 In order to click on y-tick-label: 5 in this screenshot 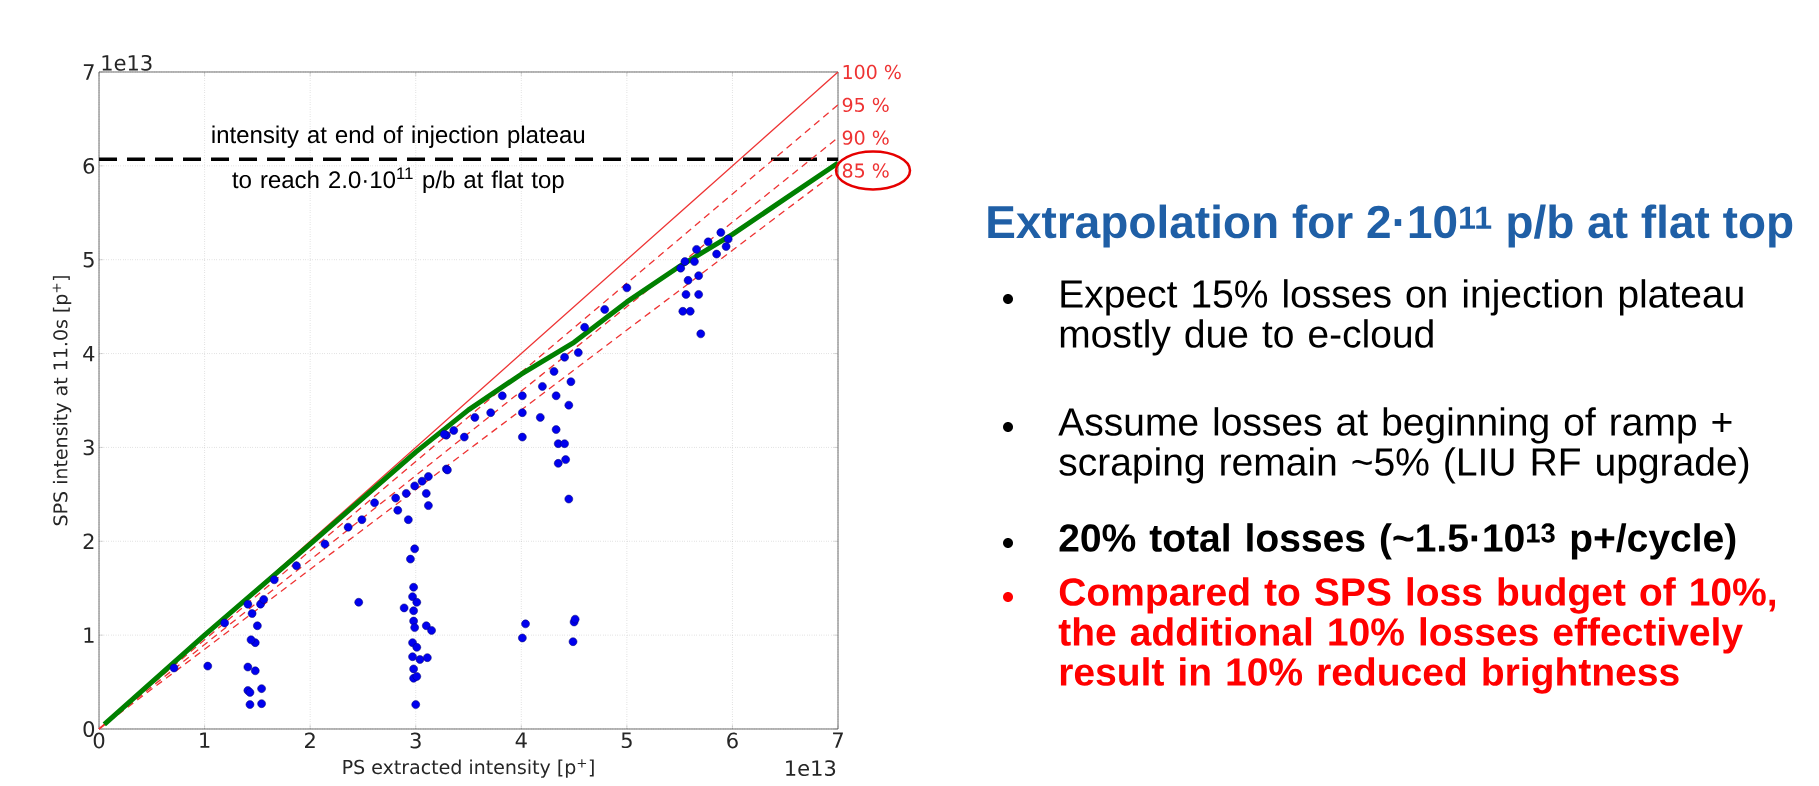, I will do `click(88, 259)`.